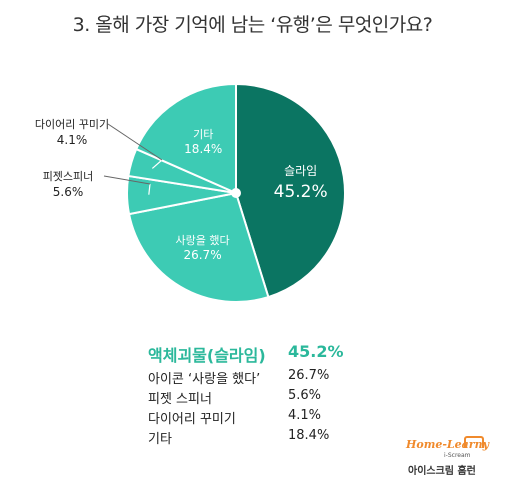 This screenshot has height=494, width=505. I want to click on slice-value-다이어리-꾸미기: 4.1%, so click(72, 140).